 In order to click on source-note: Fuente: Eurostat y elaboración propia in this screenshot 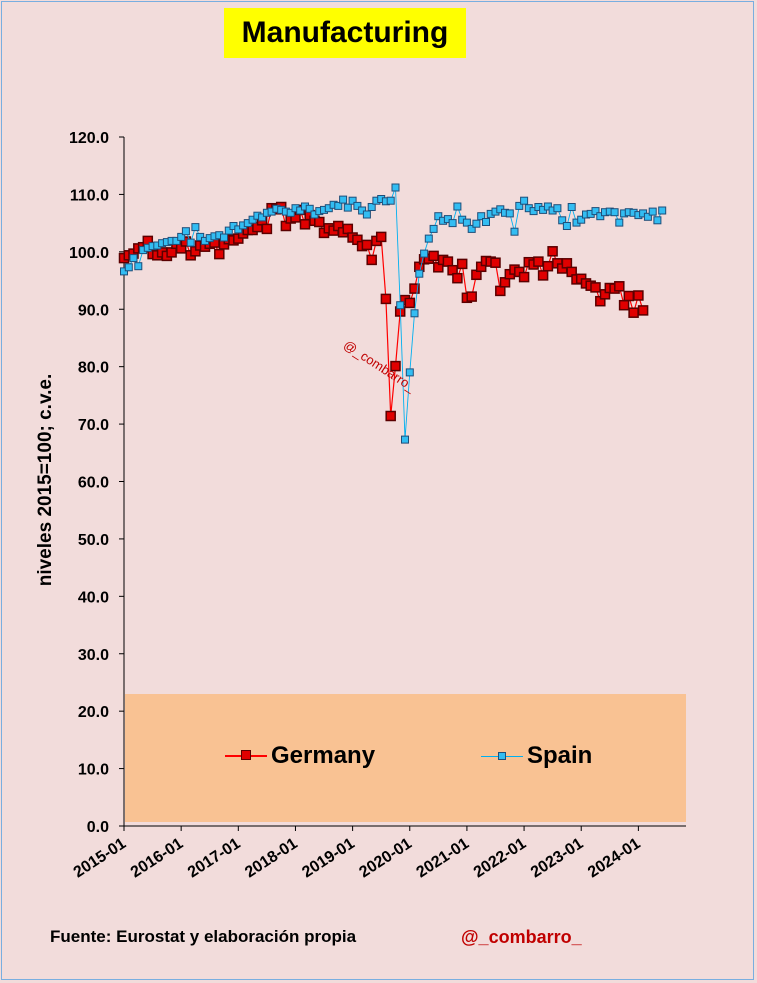, I will do `click(203, 936)`.